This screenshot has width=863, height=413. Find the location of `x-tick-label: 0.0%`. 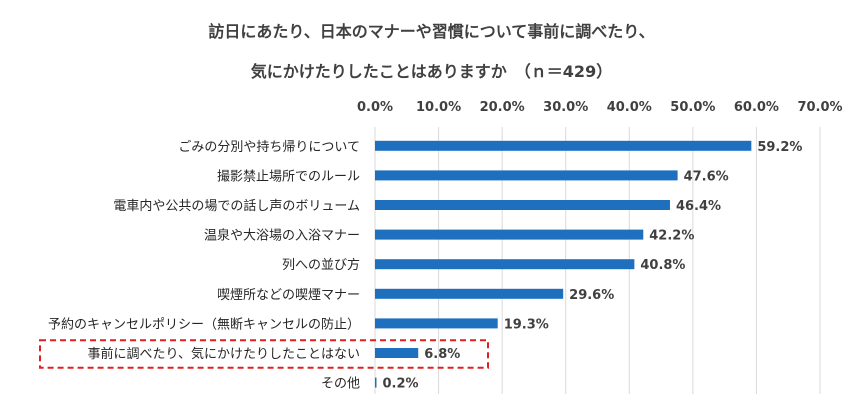

x-tick-label: 0.0% is located at coordinates (375, 107).